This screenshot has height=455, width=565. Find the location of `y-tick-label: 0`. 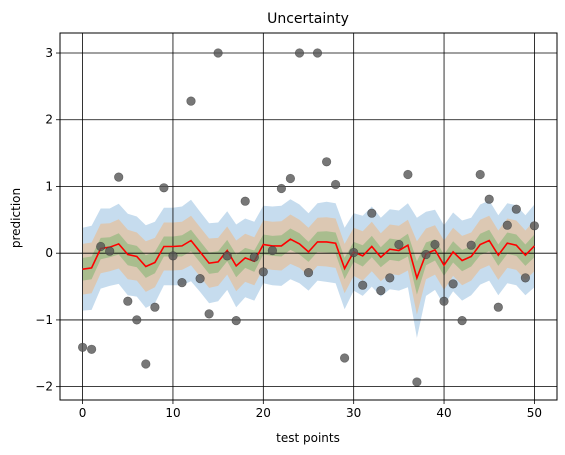

y-tick-label: 0 is located at coordinates (49, 253).